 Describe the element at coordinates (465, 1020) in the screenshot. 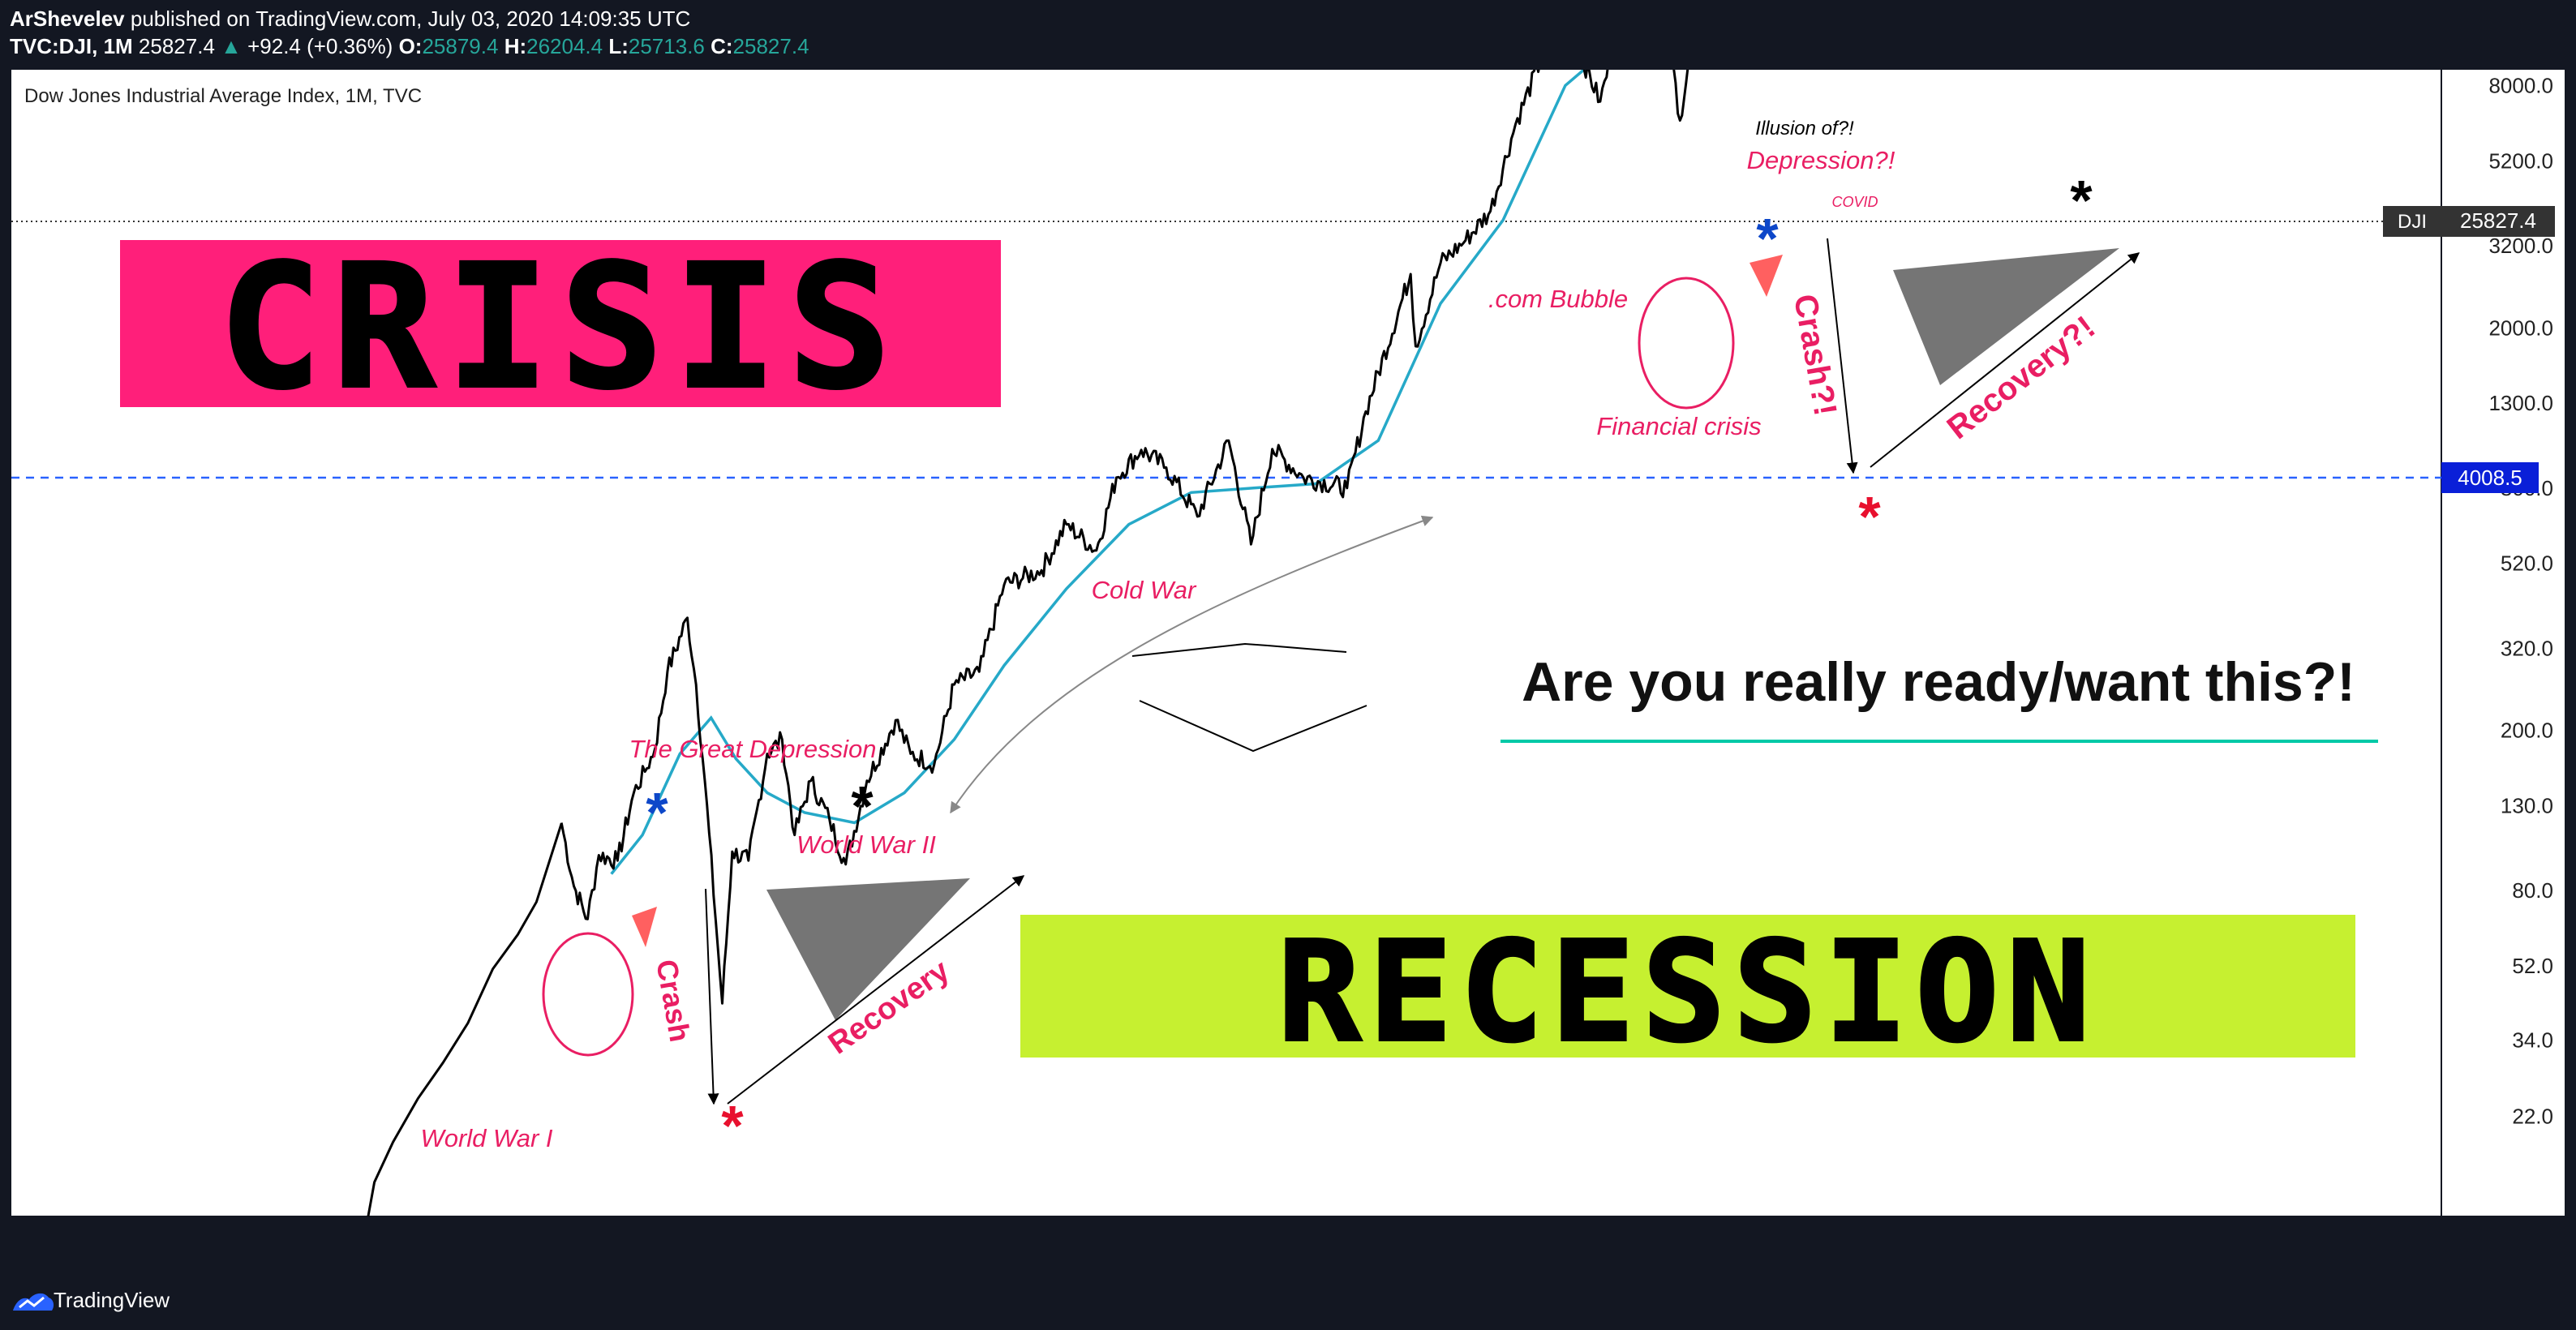

I see `dji-price-line-early` at that location.